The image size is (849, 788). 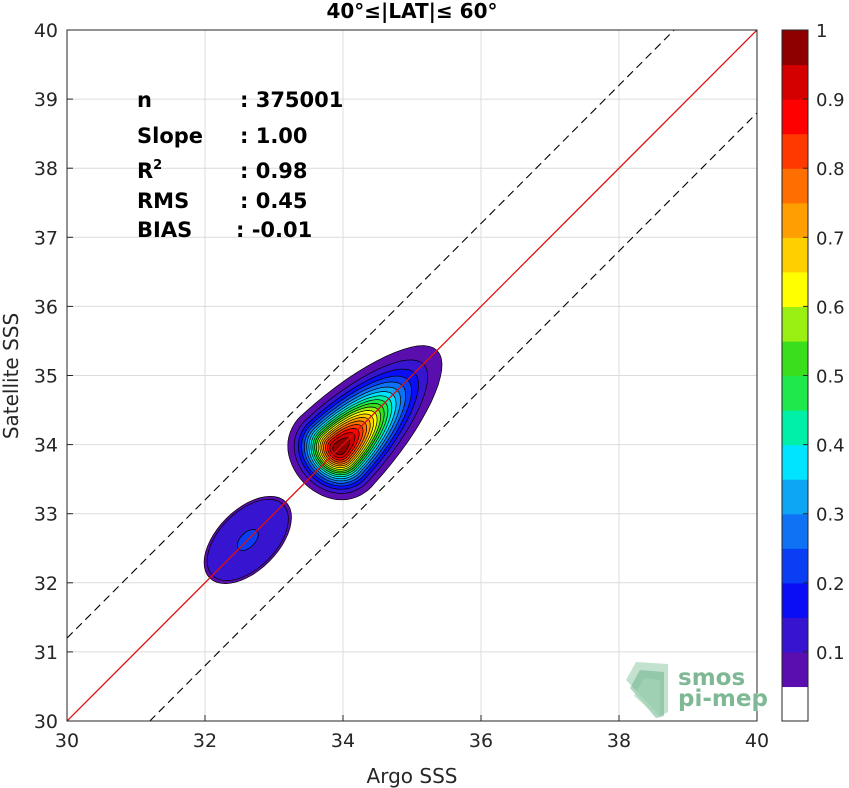 I want to click on stat-label-3: RMS, so click(x=163, y=201).